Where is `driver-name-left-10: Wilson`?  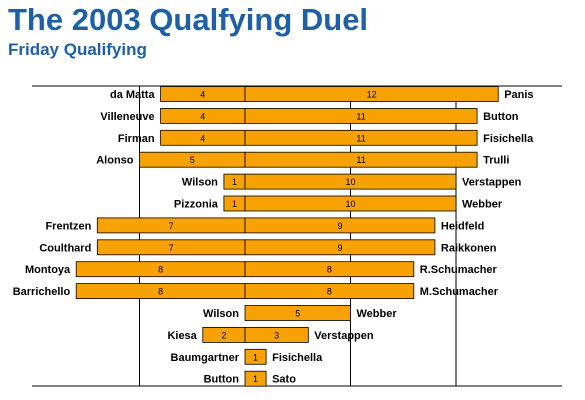
driver-name-left-10: Wilson is located at coordinates (221, 314).